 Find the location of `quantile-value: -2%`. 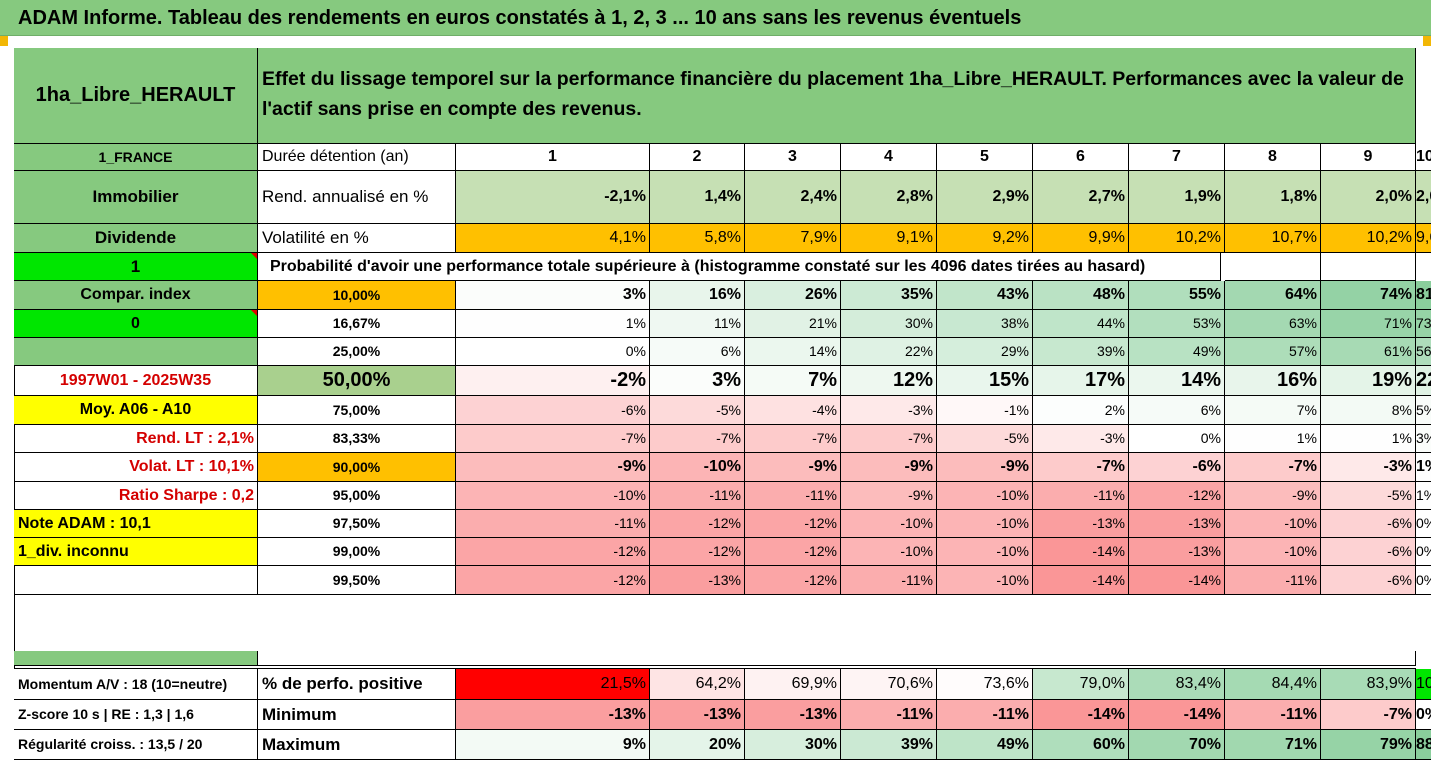

quantile-value: -2% is located at coordinates (553, 381).